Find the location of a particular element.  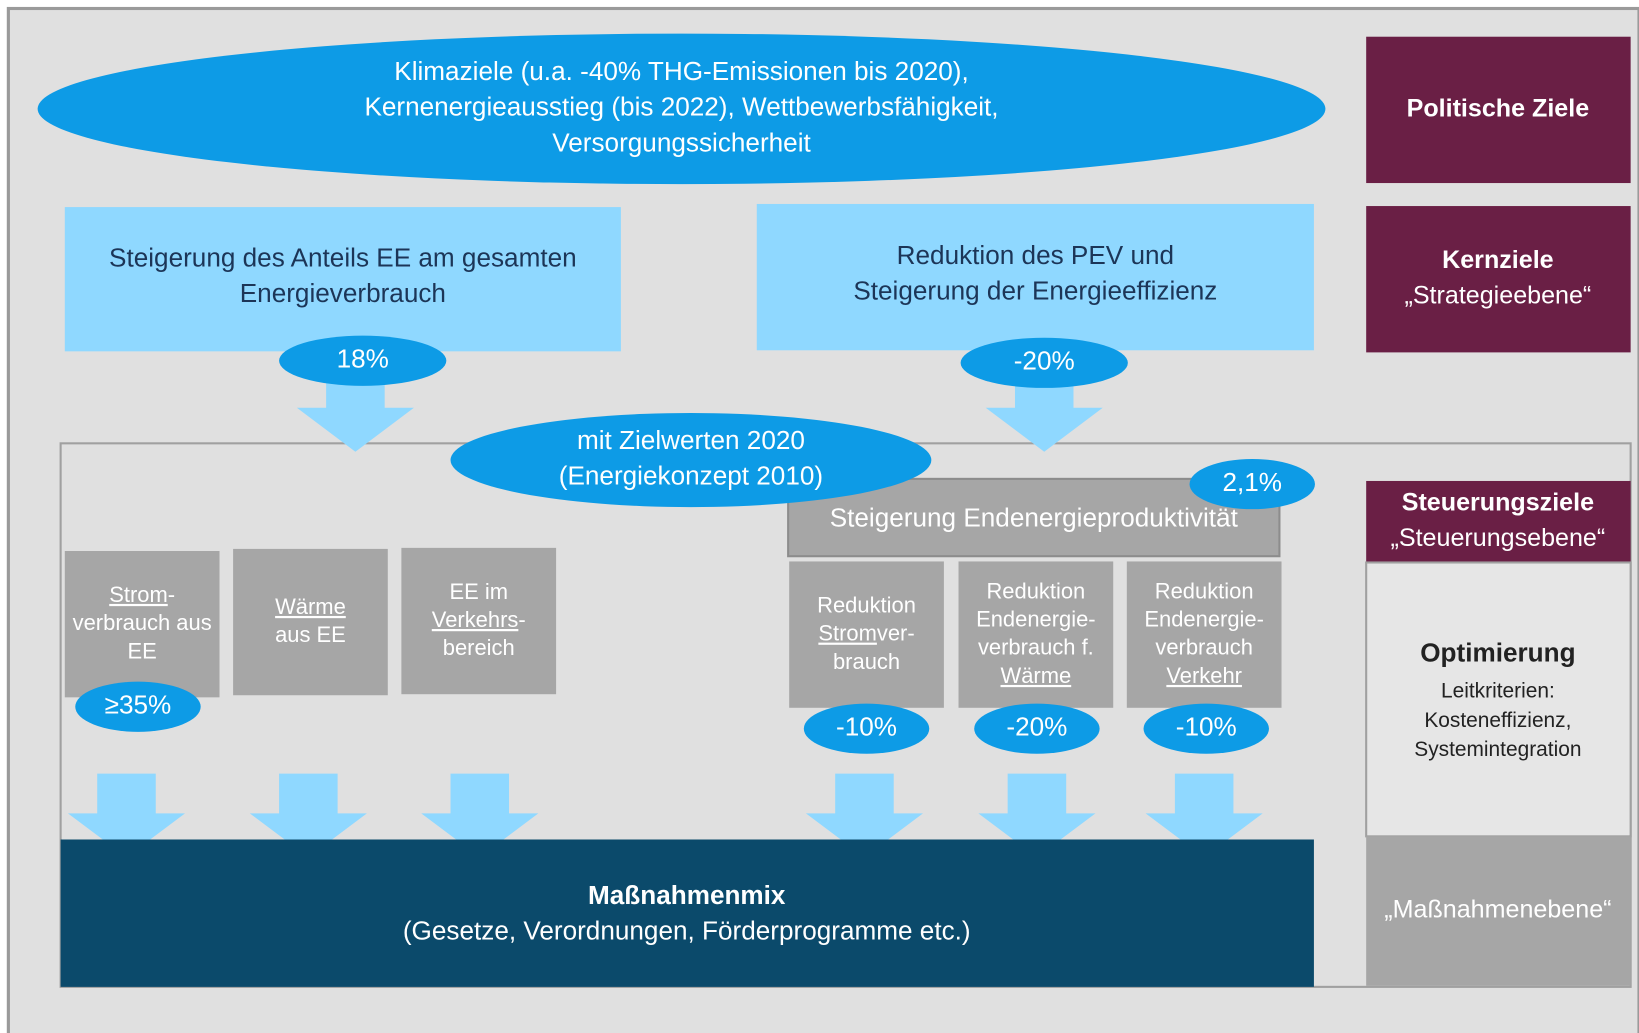

core-goal-text: Steigerung des Anteils EE am gesamten is located at coordinates (343, 257).